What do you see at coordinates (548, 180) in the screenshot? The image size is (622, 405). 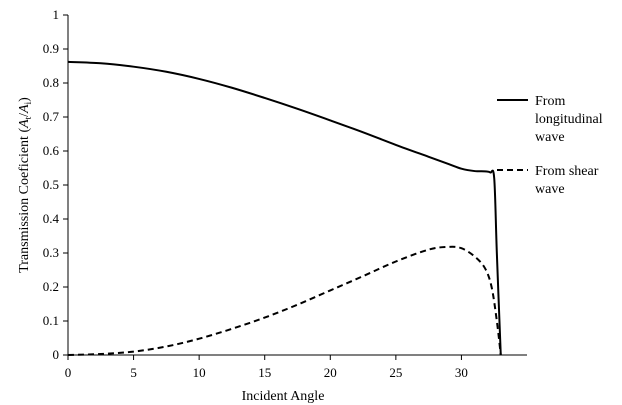 I see `legend-entry-shear: From shear wave` at bounding box center [548, 180].